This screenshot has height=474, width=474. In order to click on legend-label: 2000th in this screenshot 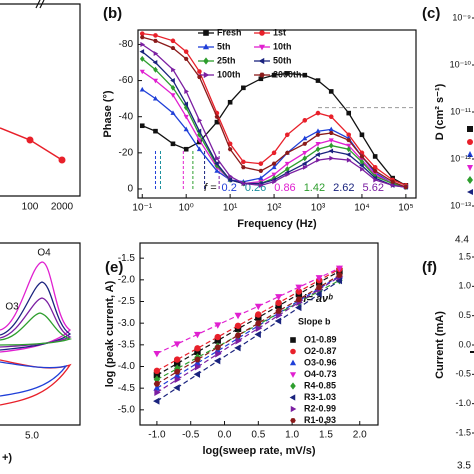, I will do `click(287, 74)`.